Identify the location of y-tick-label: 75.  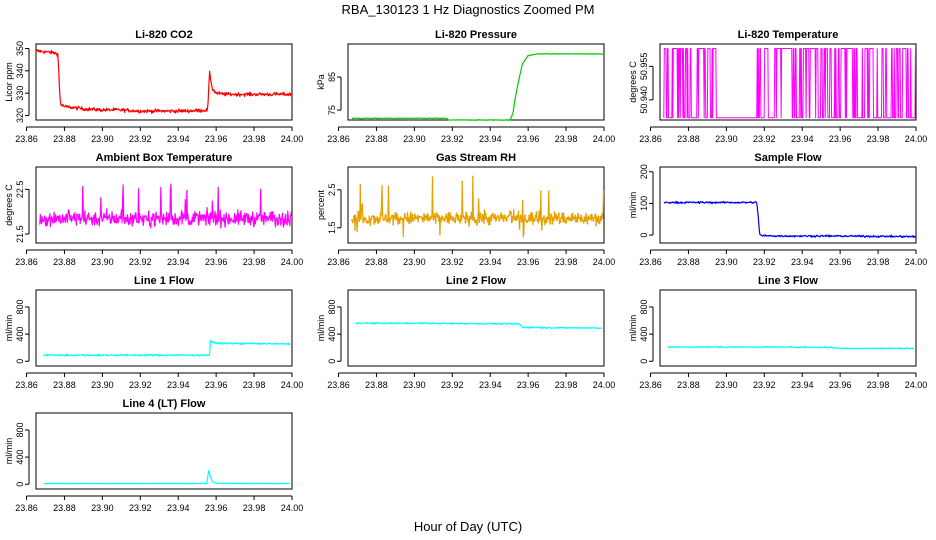
(332, 110).